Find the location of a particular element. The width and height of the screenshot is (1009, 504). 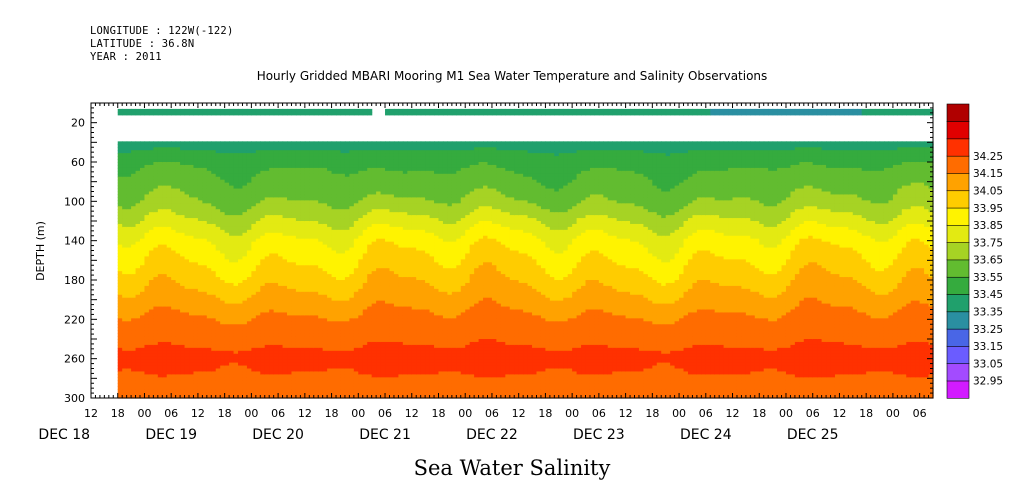

longitude-label: LONGITUDE : 122W(-122) is located at coordinates (161, 31).